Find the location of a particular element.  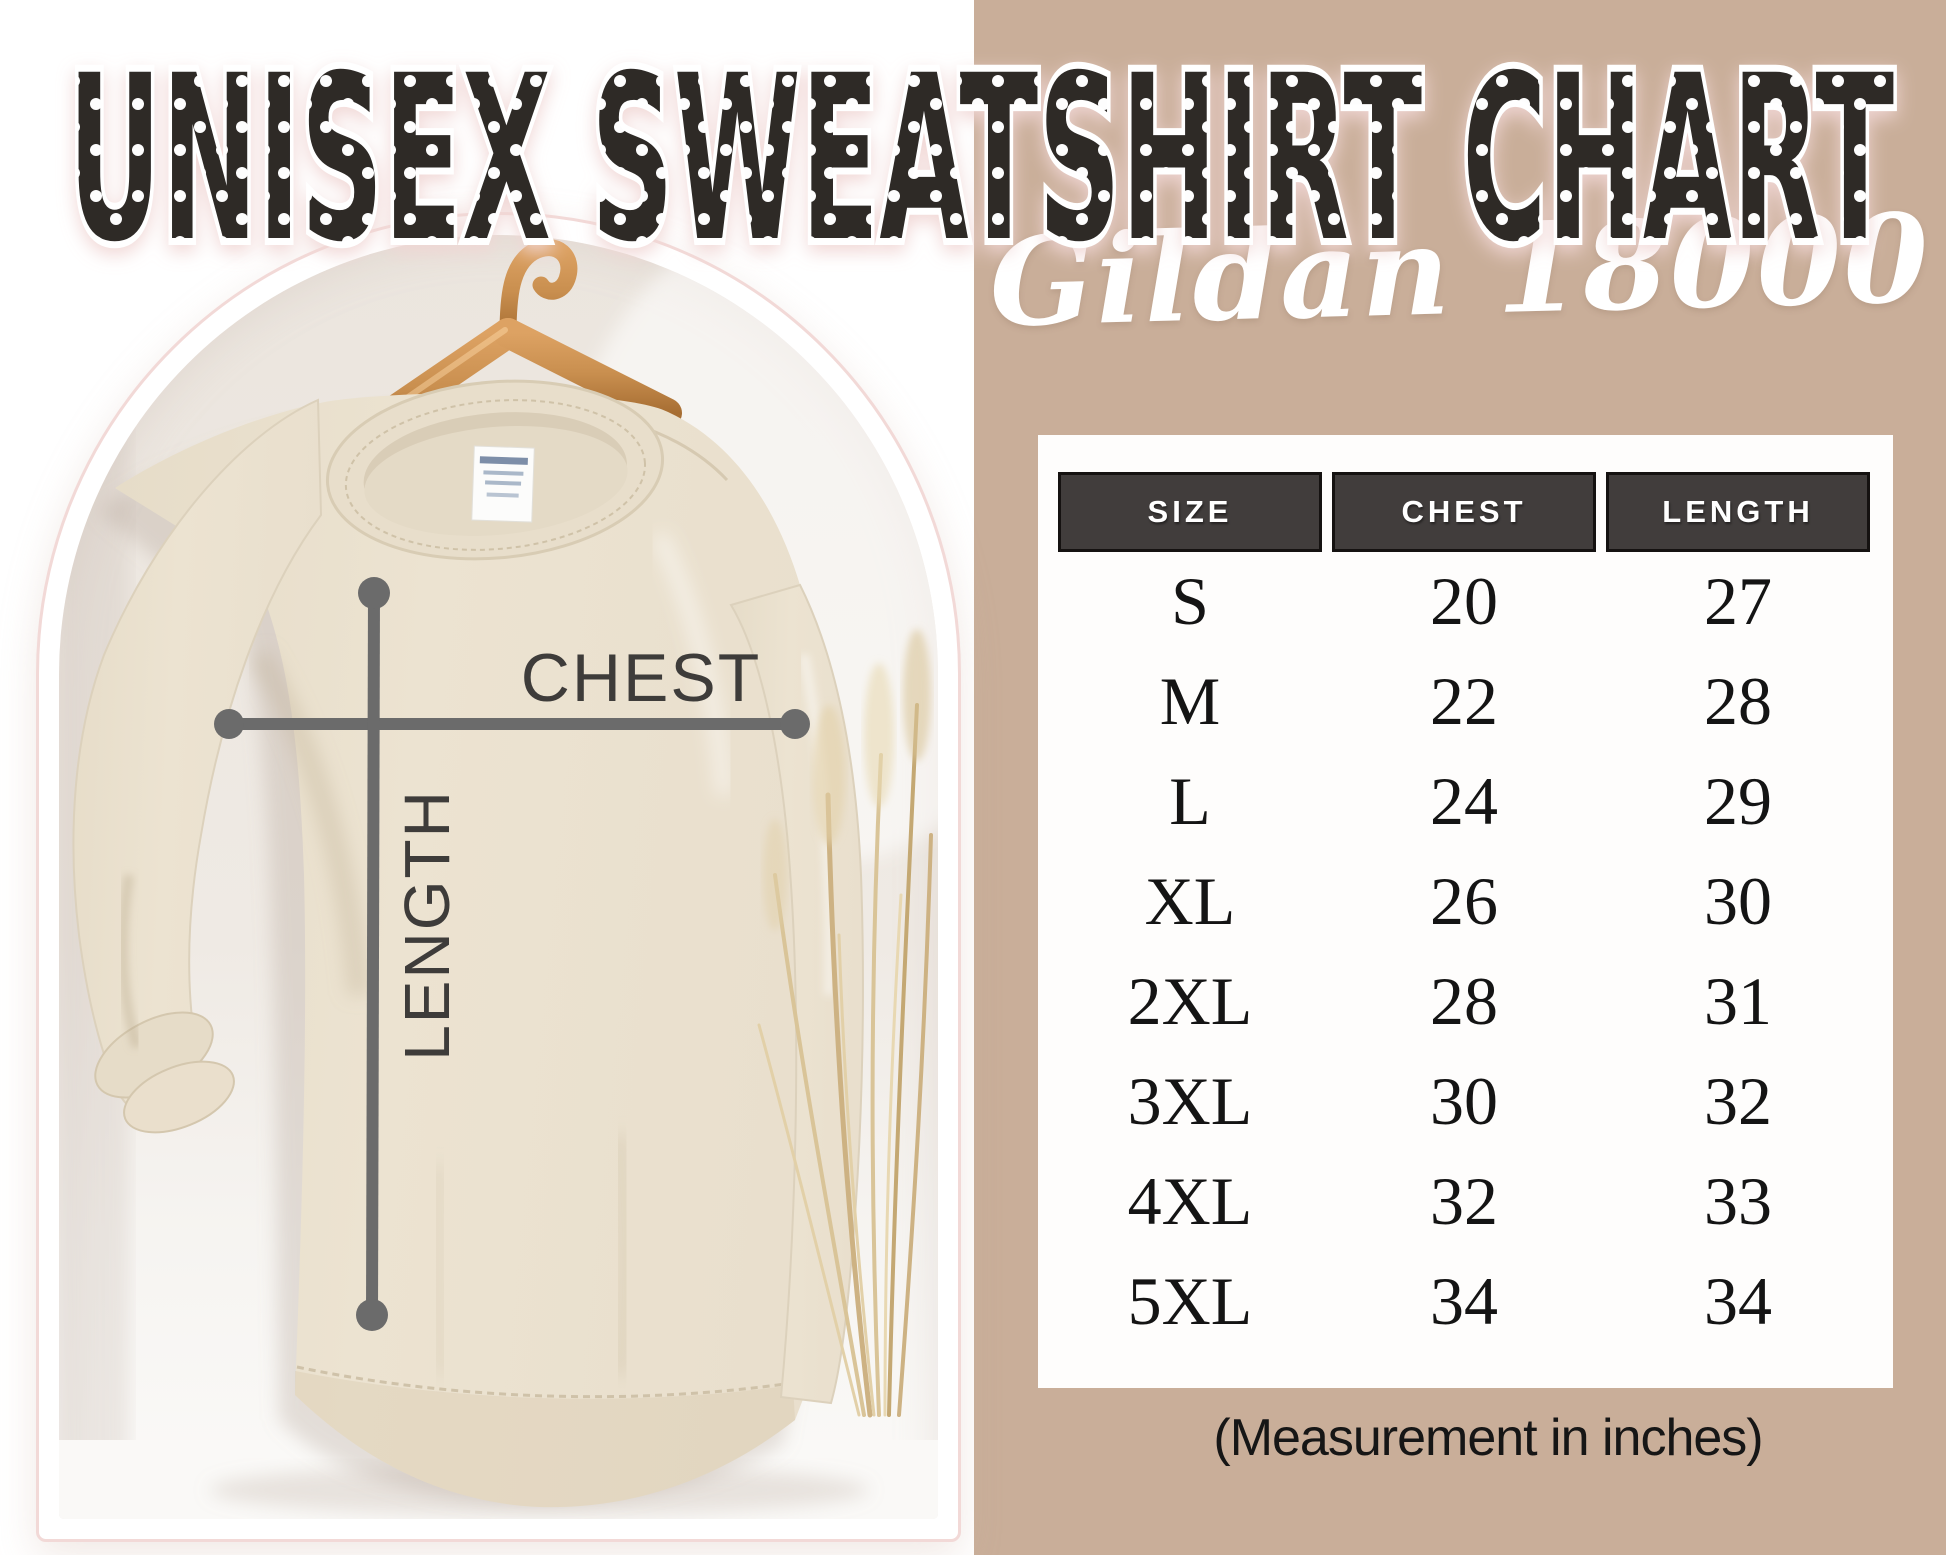

table-row: 4XL 32 33 is located at coordinates (1464, 1201).